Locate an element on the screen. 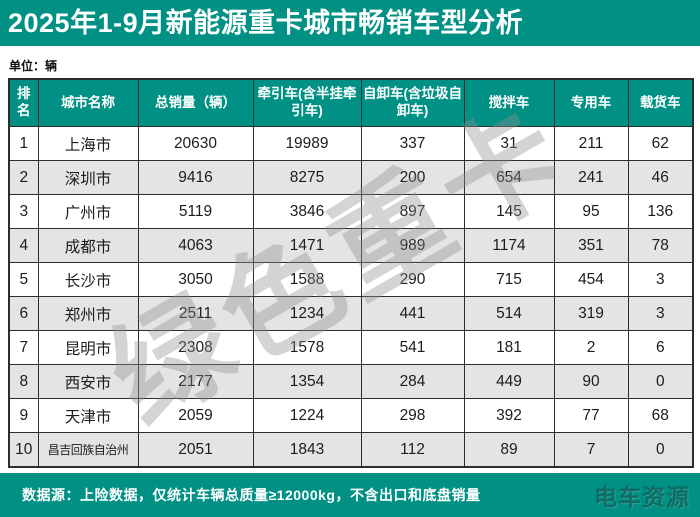  table-row: 6 郑州市 2511 1234 441 514 319 3 is located at coordinates (351, 313).